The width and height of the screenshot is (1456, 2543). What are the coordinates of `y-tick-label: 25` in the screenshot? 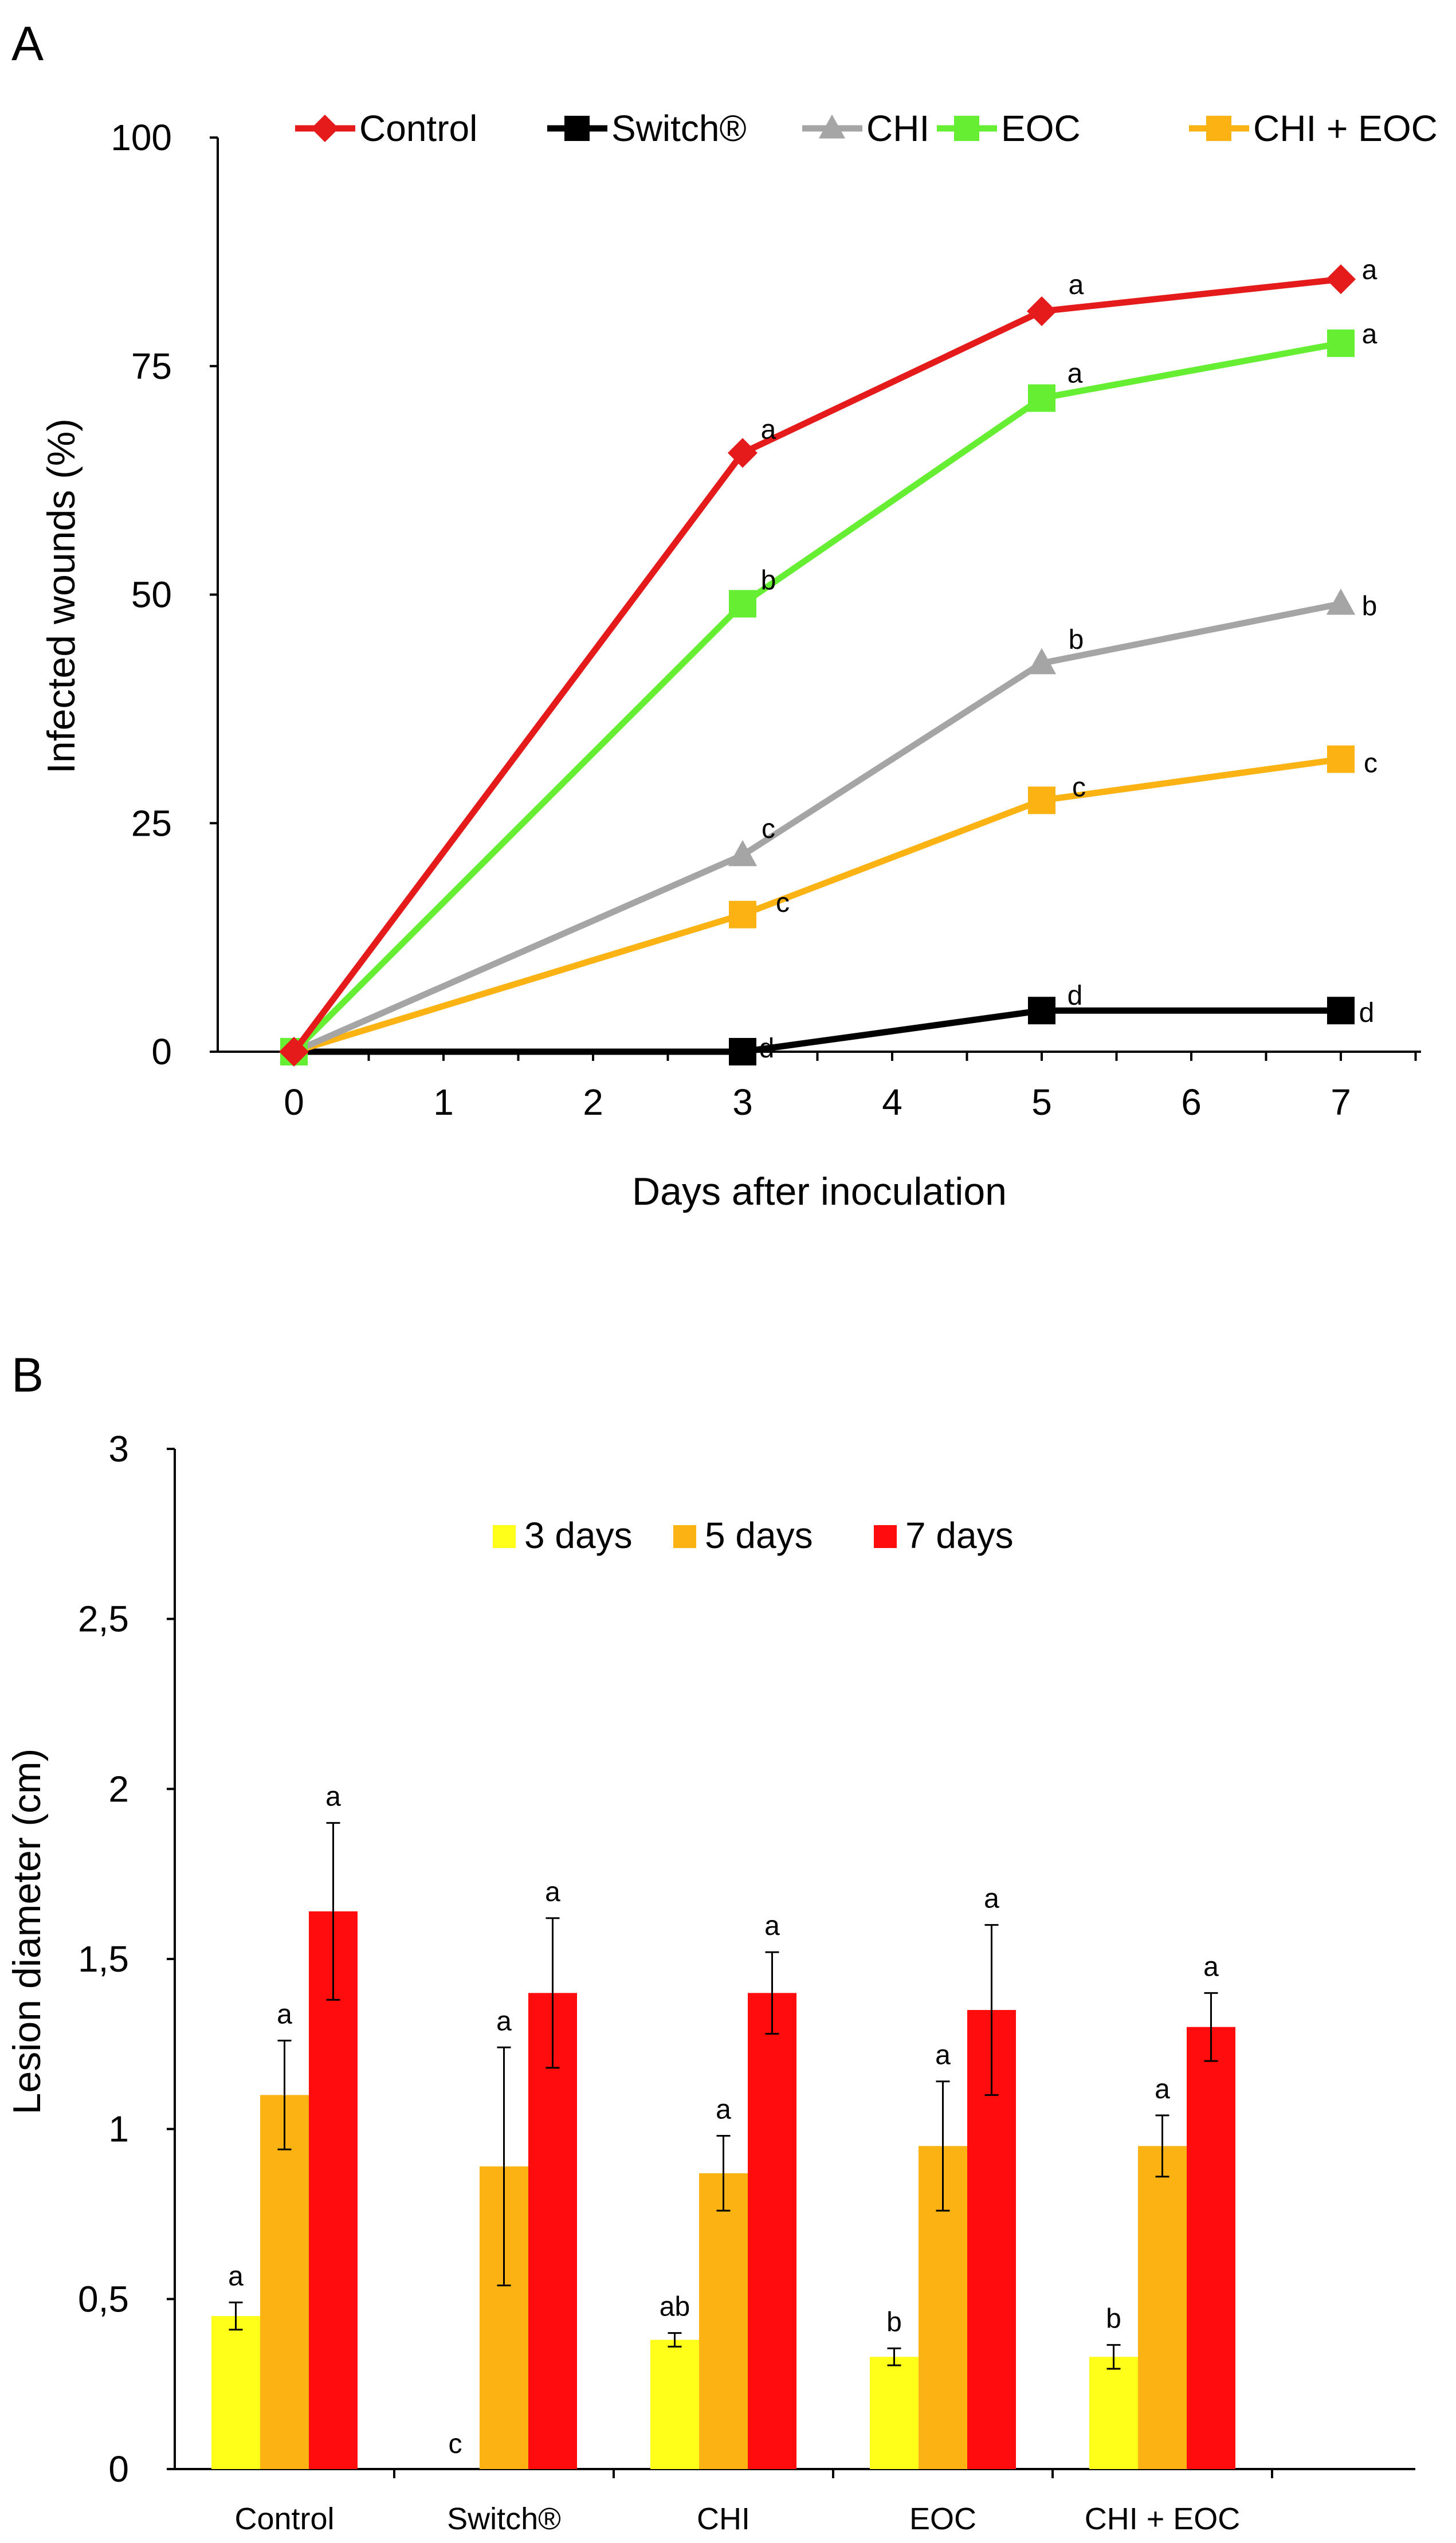 It's located at (152, 823).